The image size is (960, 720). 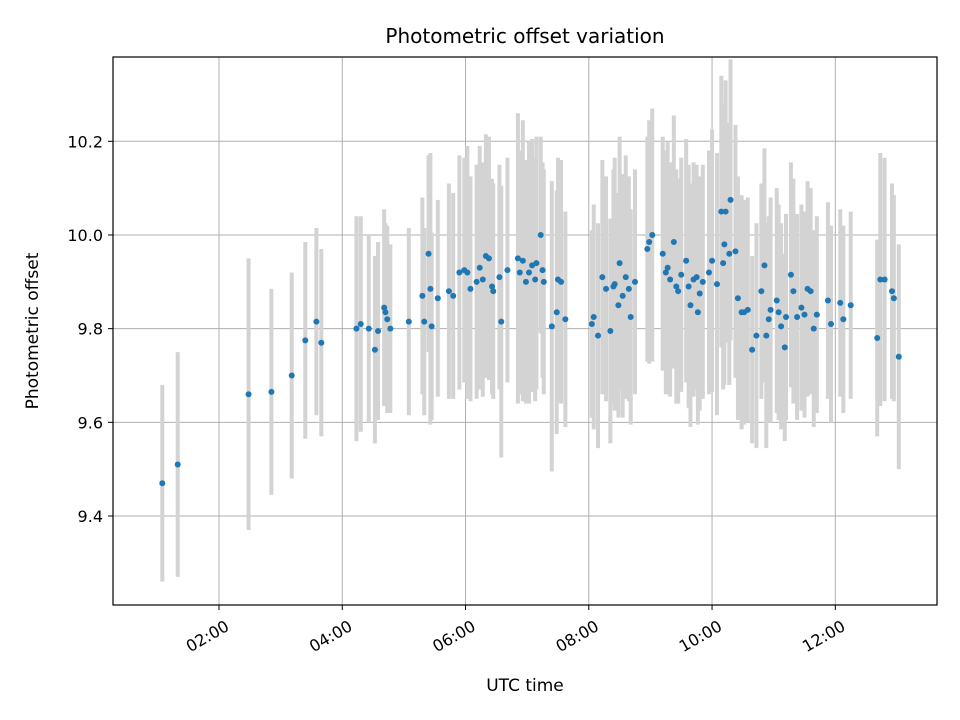 I want to click on y-axis-ticks: 9.4 9.6 9.8 10.0 10.2, so click(x=90, y=329).